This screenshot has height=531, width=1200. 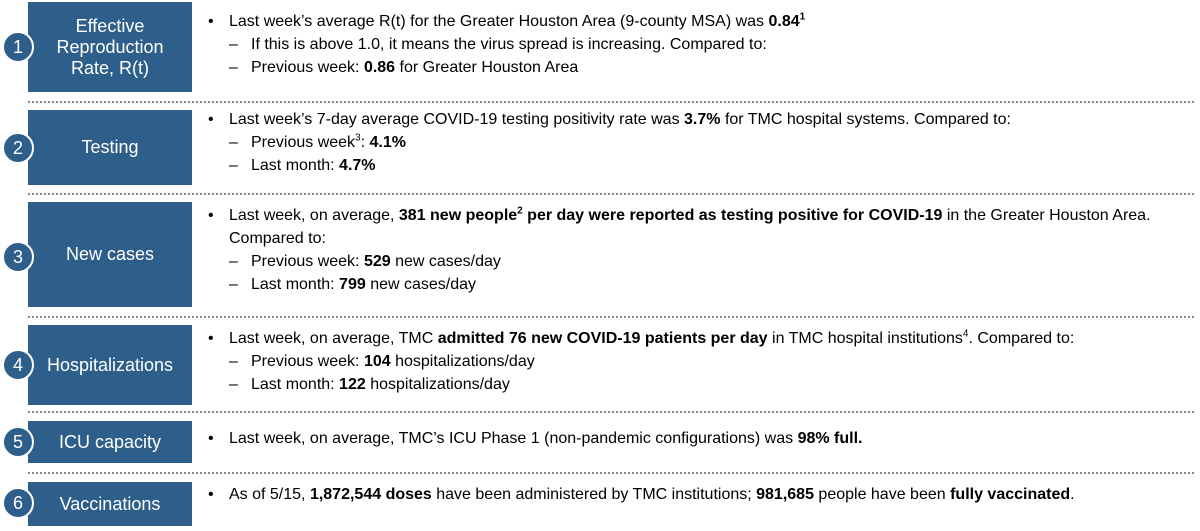 What do you see at coordinates (352, 284) in the screenshot?
I see `emphasis-text: 799` at bounding box center [352, 284].